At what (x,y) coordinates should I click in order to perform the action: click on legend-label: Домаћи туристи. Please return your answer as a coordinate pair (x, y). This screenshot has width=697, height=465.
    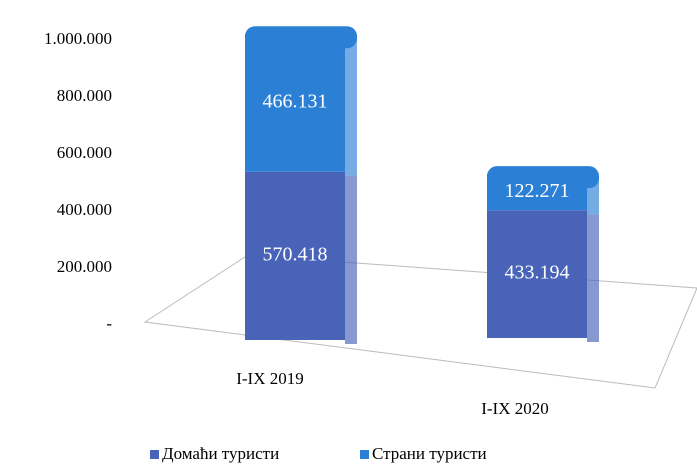
    Looking at the image, I should click on (220, 453).